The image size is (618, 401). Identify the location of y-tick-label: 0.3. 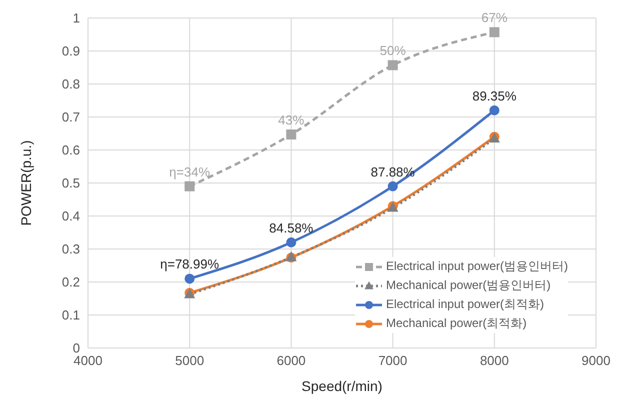
(71, 249).